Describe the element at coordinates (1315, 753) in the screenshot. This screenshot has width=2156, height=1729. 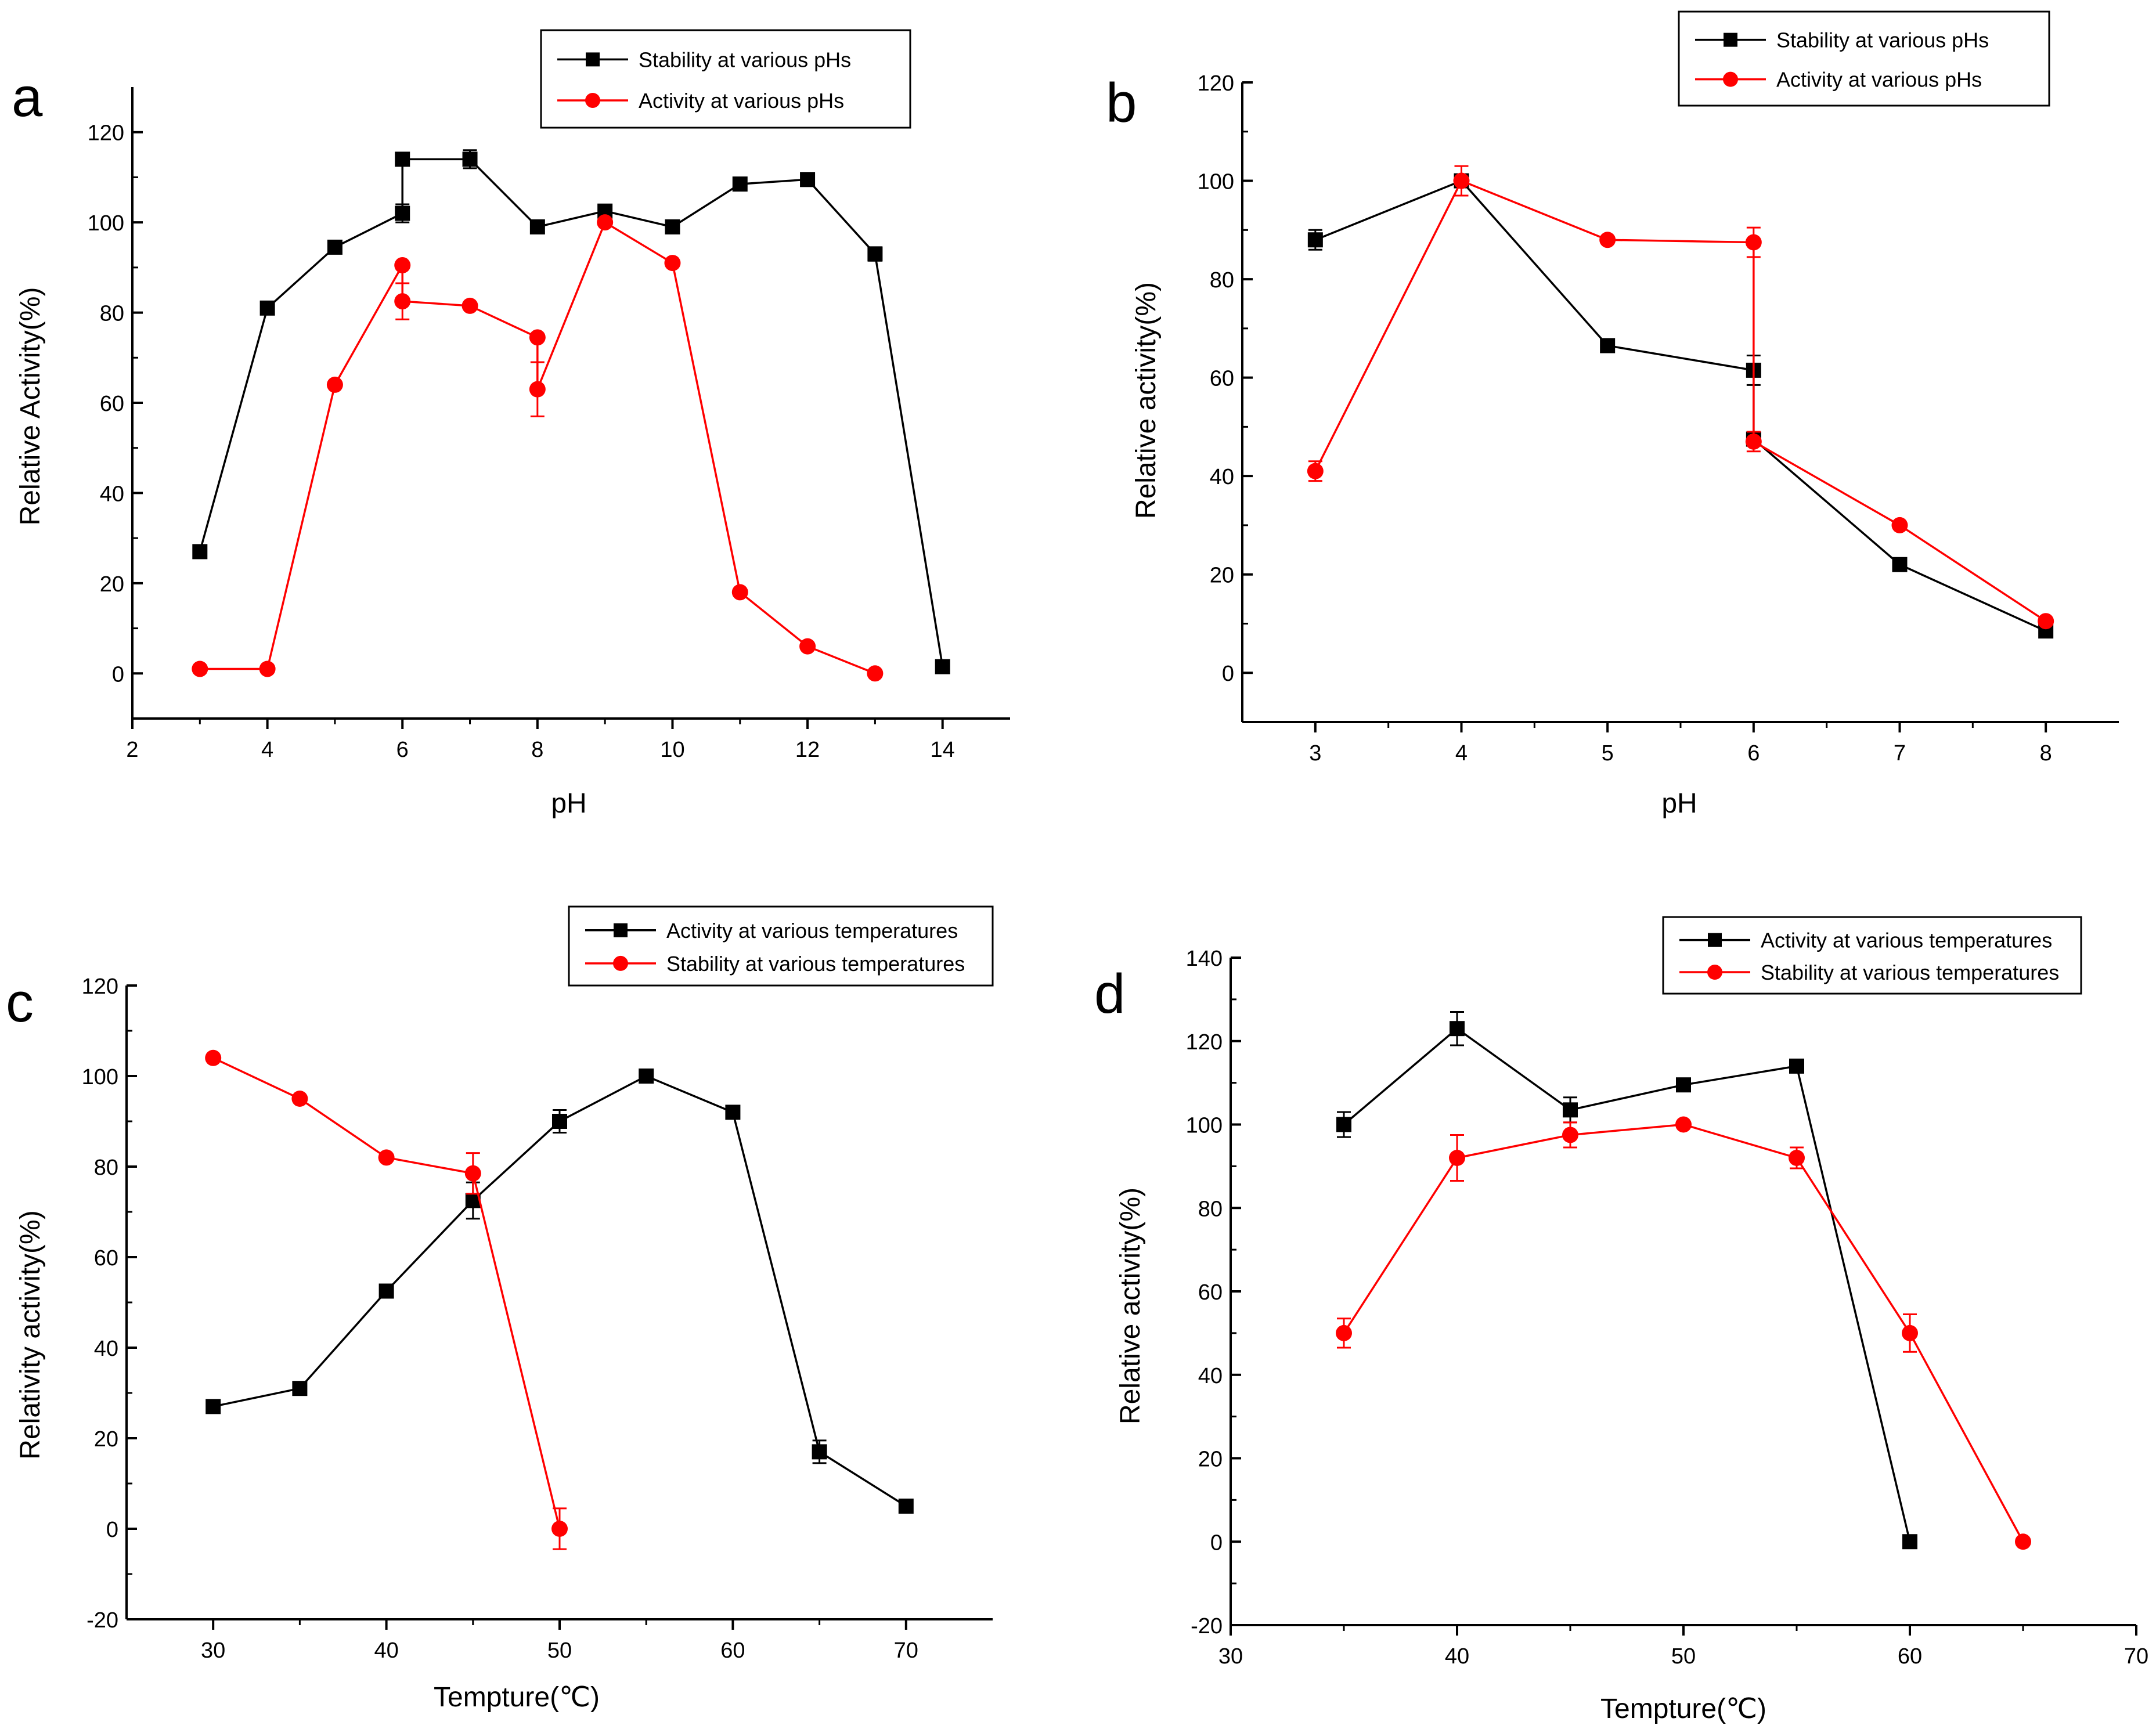
I see `x-tick-label: 3` at that location.